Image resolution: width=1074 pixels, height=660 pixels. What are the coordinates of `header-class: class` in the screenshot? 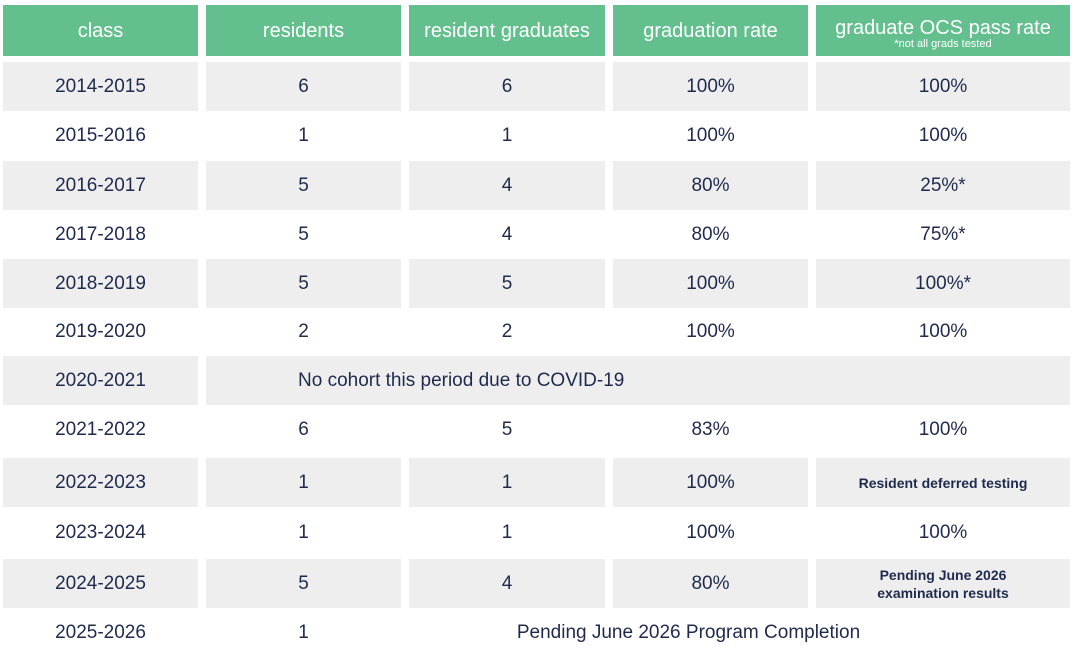 It's located at (100, 30).